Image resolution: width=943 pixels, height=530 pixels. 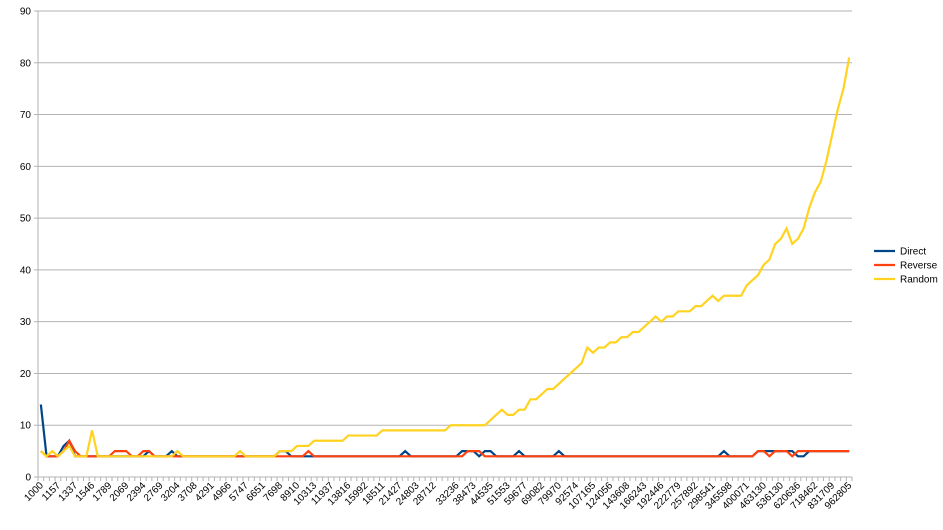 I want to click on legend-label-reverse: Reverse, so click(x=919, y=266).